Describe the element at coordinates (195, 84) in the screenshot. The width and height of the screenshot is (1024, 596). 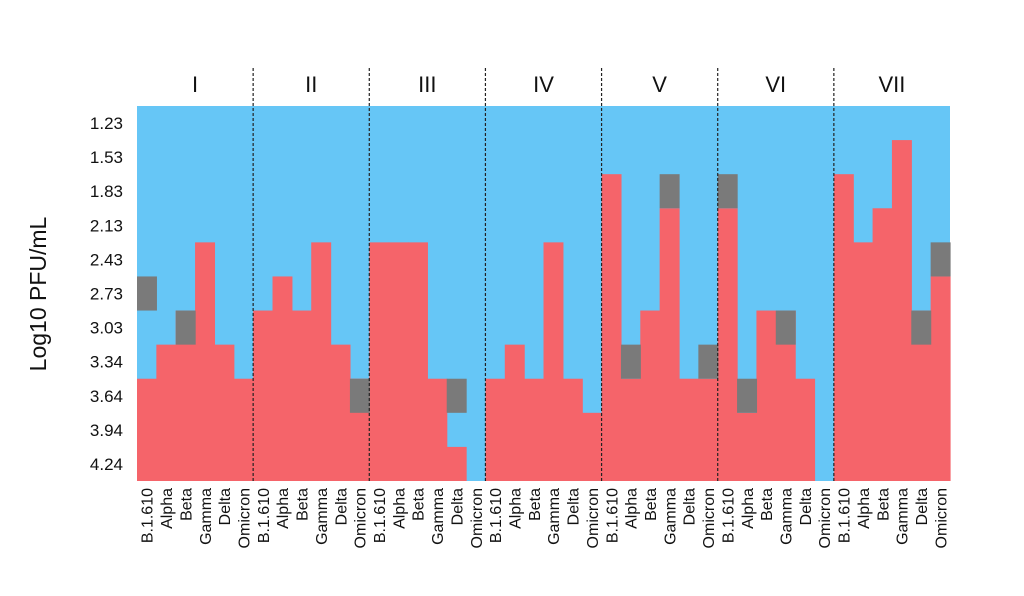
I see `group-label-I: I` at that location.